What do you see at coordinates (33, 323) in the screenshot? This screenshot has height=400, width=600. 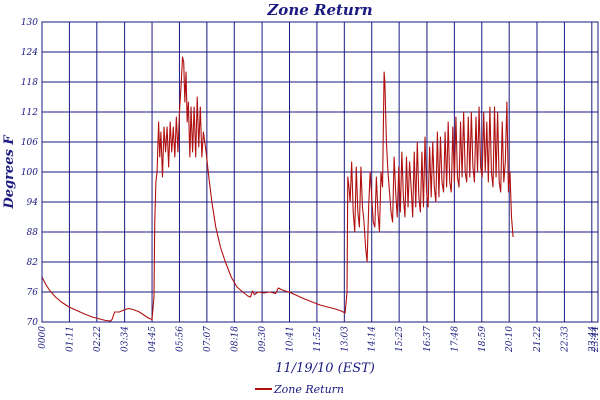 I see `y-tick-label: 70` at bounding box center [33, 323].